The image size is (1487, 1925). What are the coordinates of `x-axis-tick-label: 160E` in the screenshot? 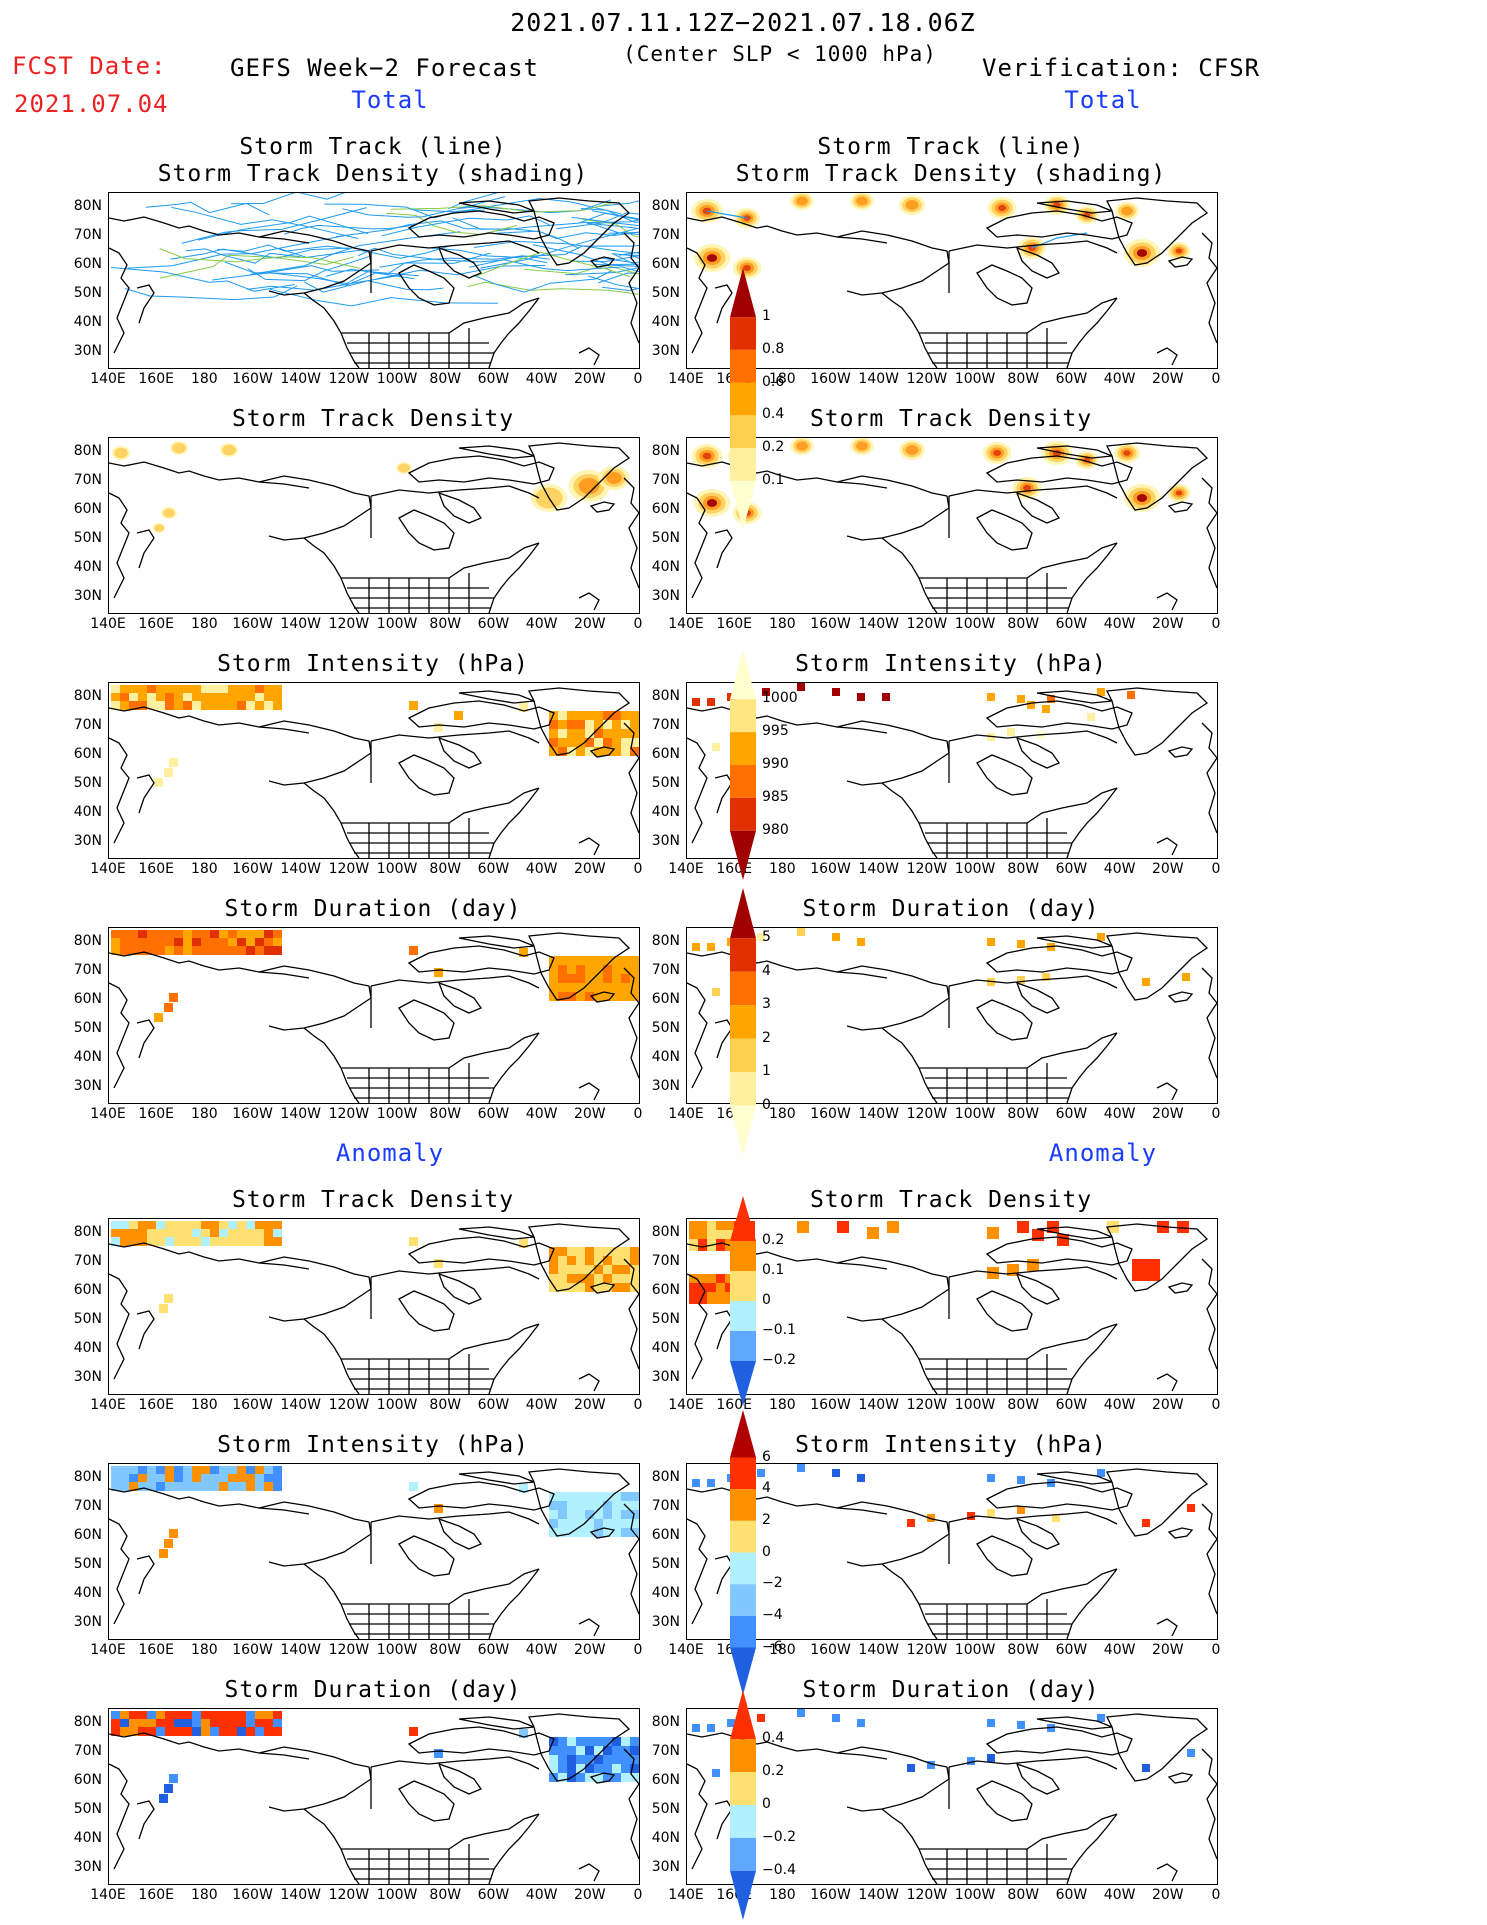 It's located at (156, 1650).